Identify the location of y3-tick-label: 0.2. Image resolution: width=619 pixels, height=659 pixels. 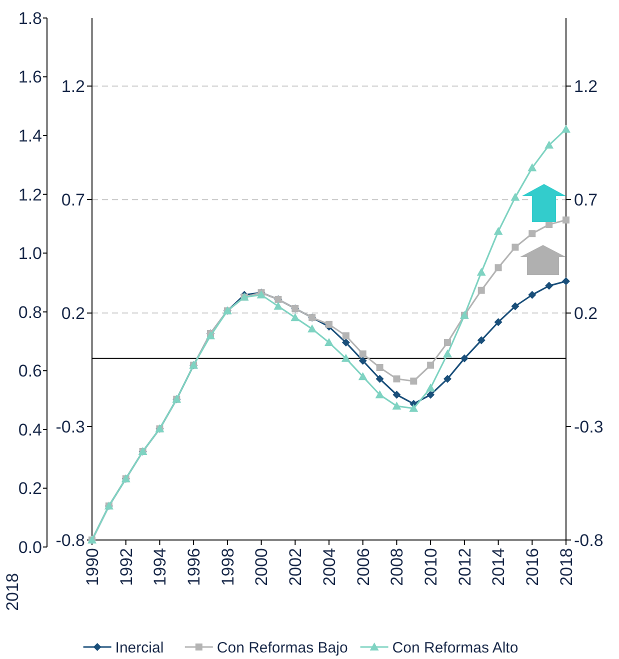
(30, 488).